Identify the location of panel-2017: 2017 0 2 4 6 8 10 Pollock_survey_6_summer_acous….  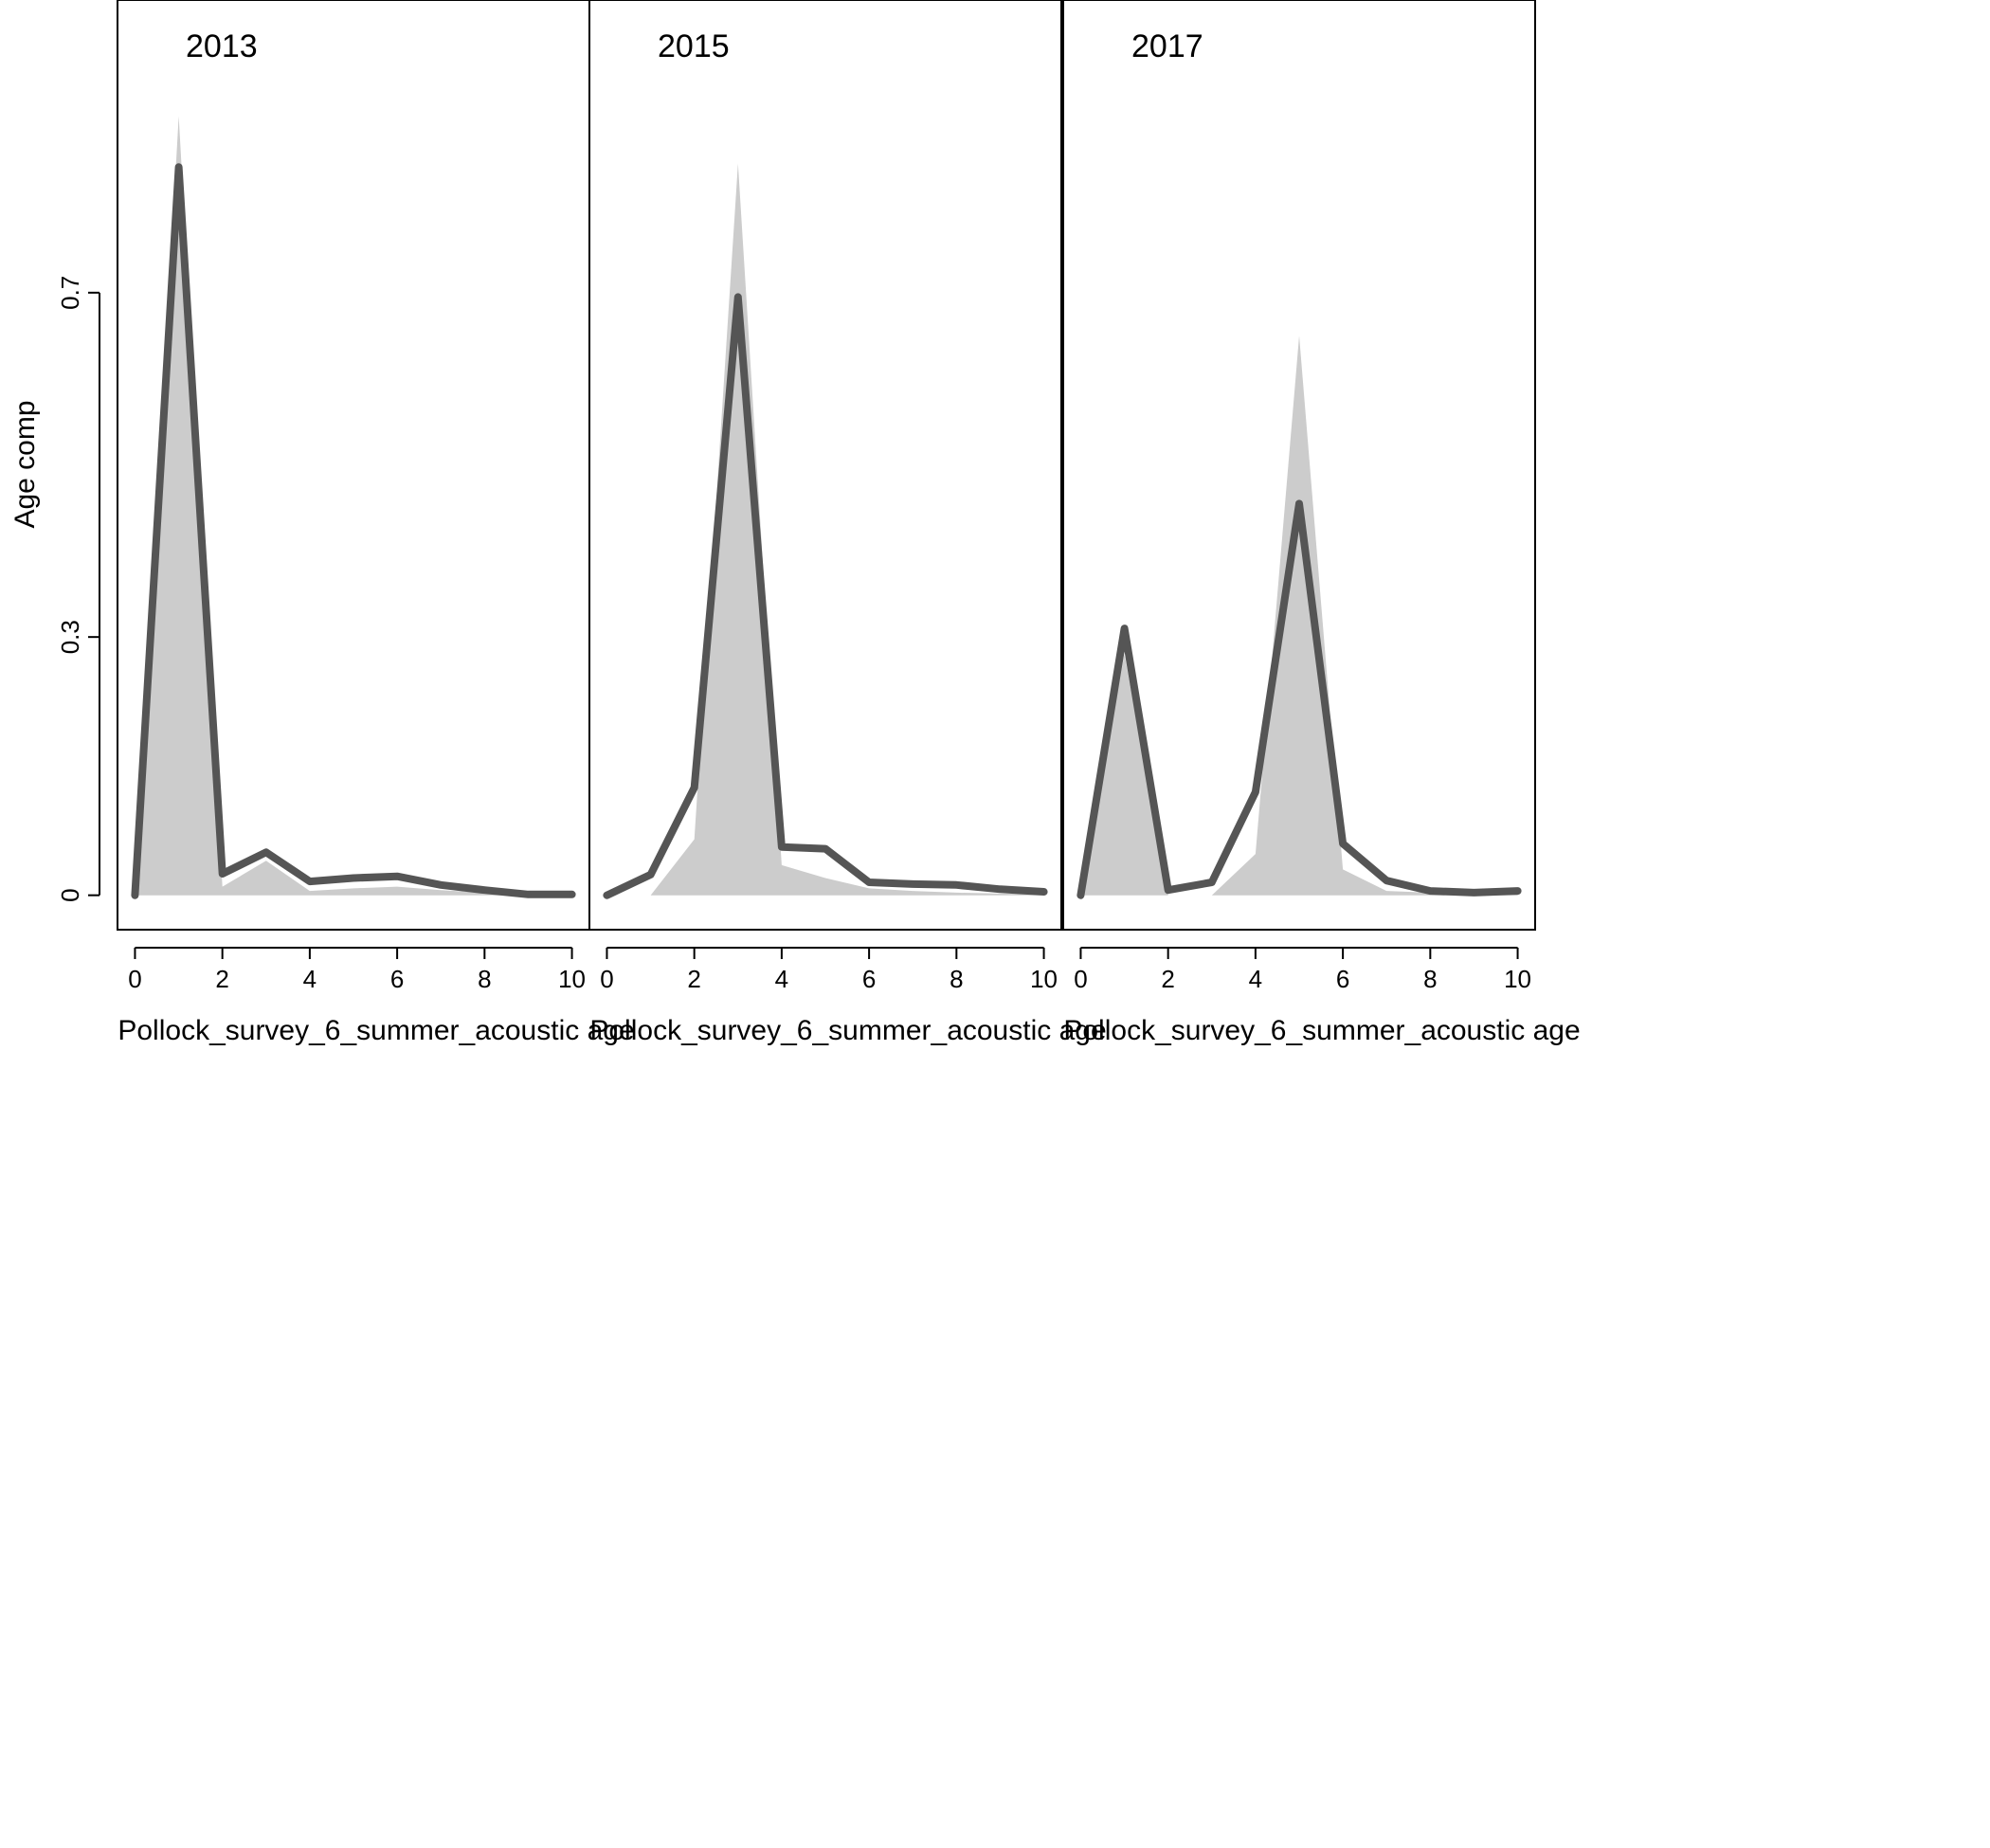
(1321, 523).